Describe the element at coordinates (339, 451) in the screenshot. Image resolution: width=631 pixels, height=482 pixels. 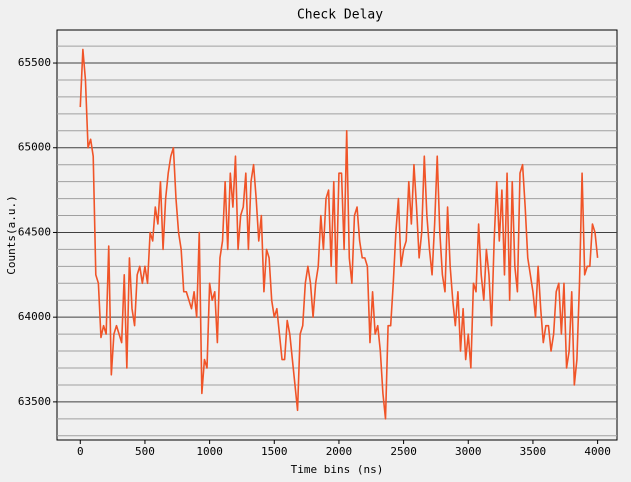
I see `x-tick-label: 2000` at that location.